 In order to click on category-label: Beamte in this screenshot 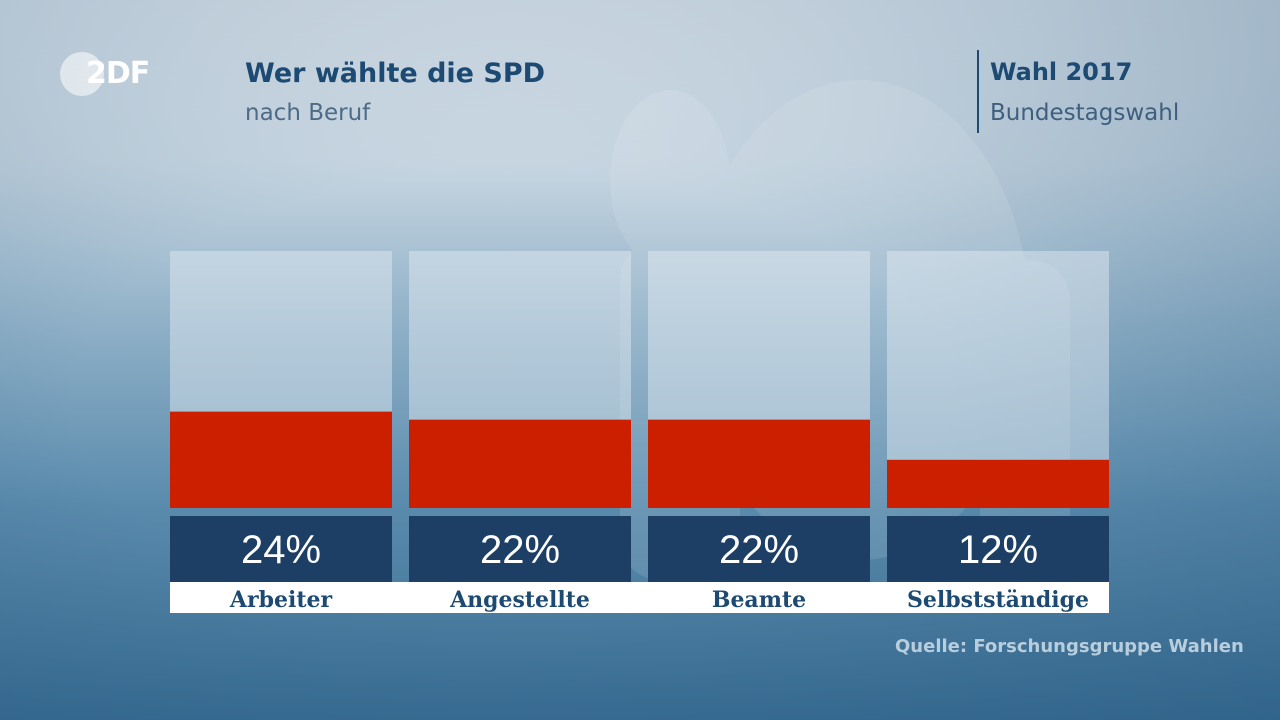, I will do `click(759, 600)`.